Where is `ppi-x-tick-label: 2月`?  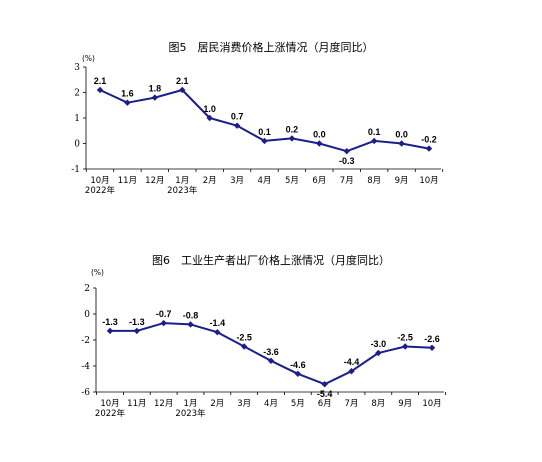 ppi-x-tick-label: 2月 is located at coordinates (217, 404).